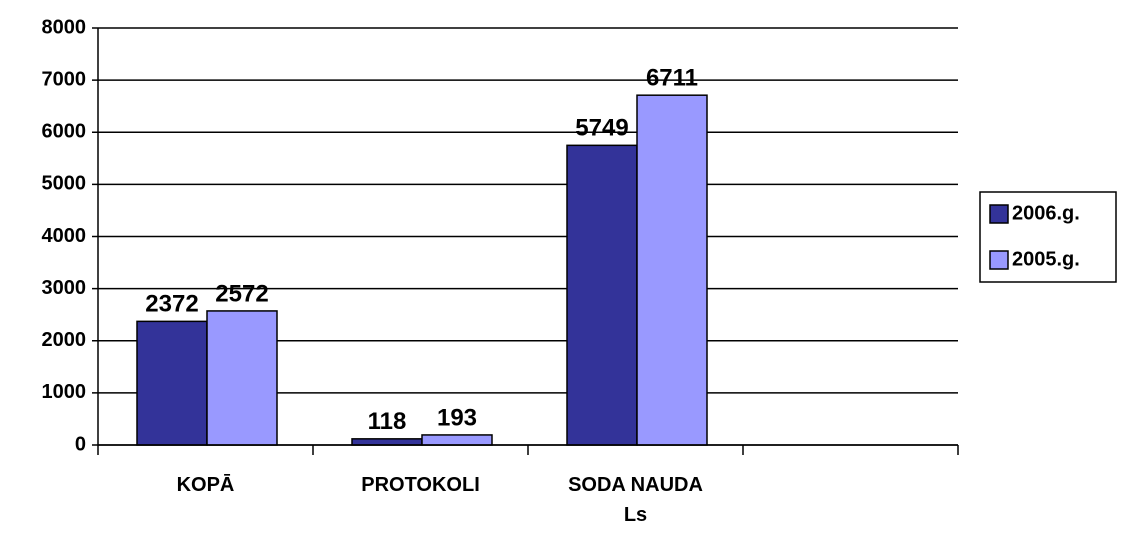 Image resolution: width=1122 pixels, height=534 pixels. What do you see at coordinates (1046, 259) in the screenshot?
I see `legend-label: 2005.g.` at bounding box center [1046, 259].